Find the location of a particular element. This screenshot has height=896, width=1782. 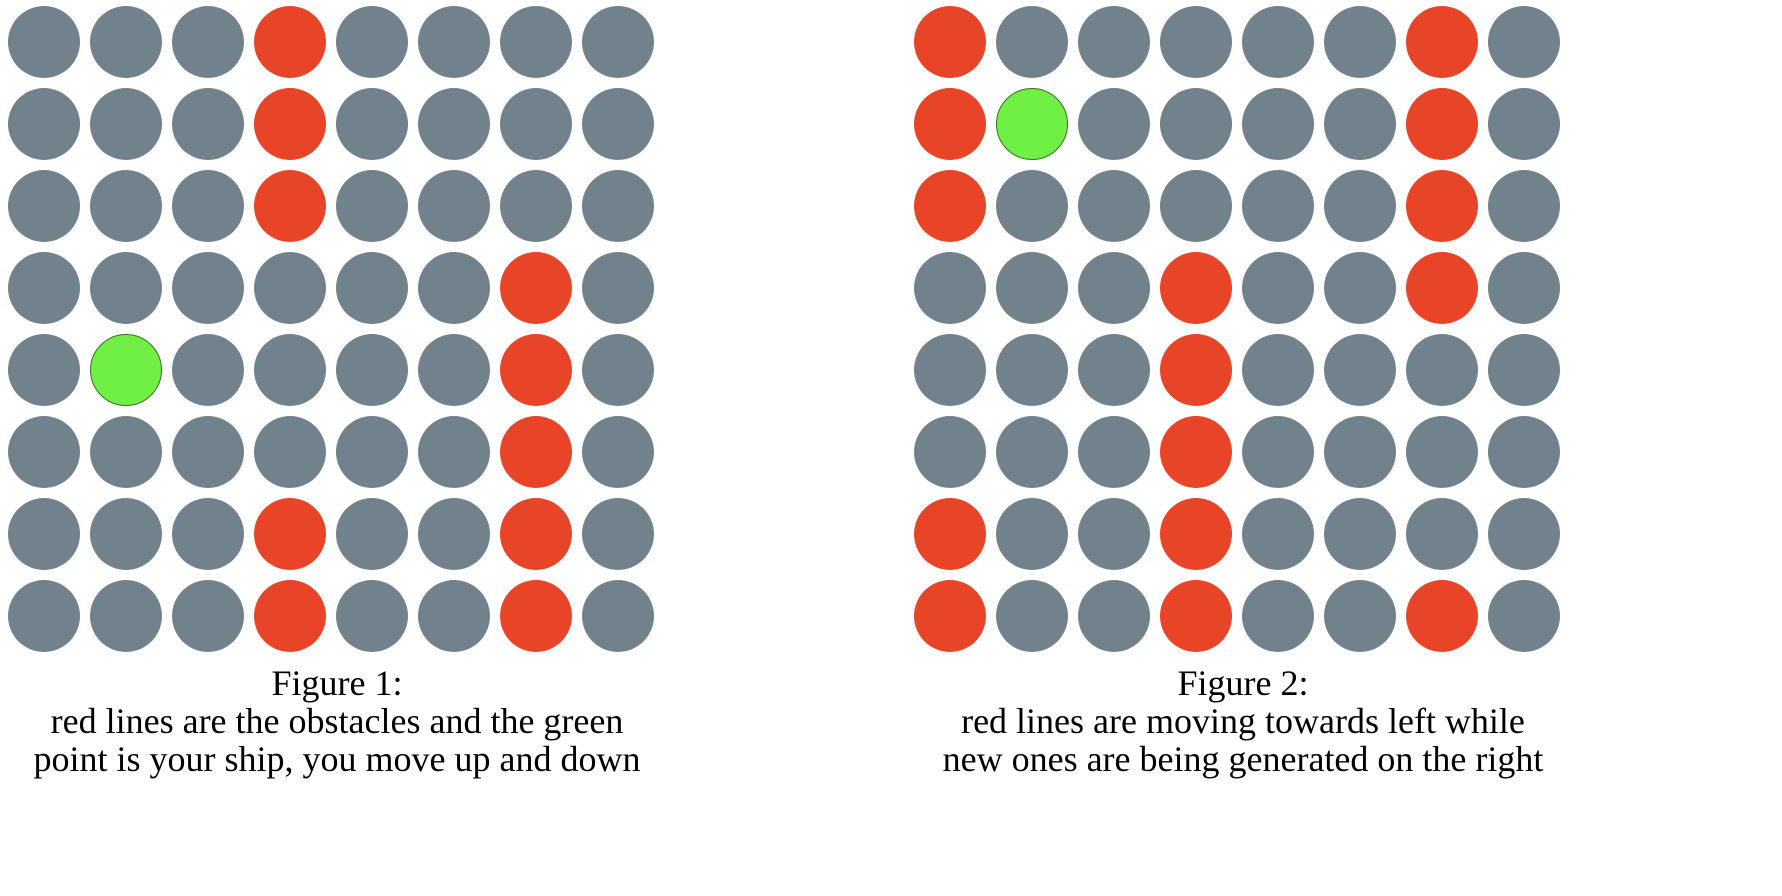

figure-1-caption-line-2: point is your ship, you move up and down is located at coordinates (337, 759).